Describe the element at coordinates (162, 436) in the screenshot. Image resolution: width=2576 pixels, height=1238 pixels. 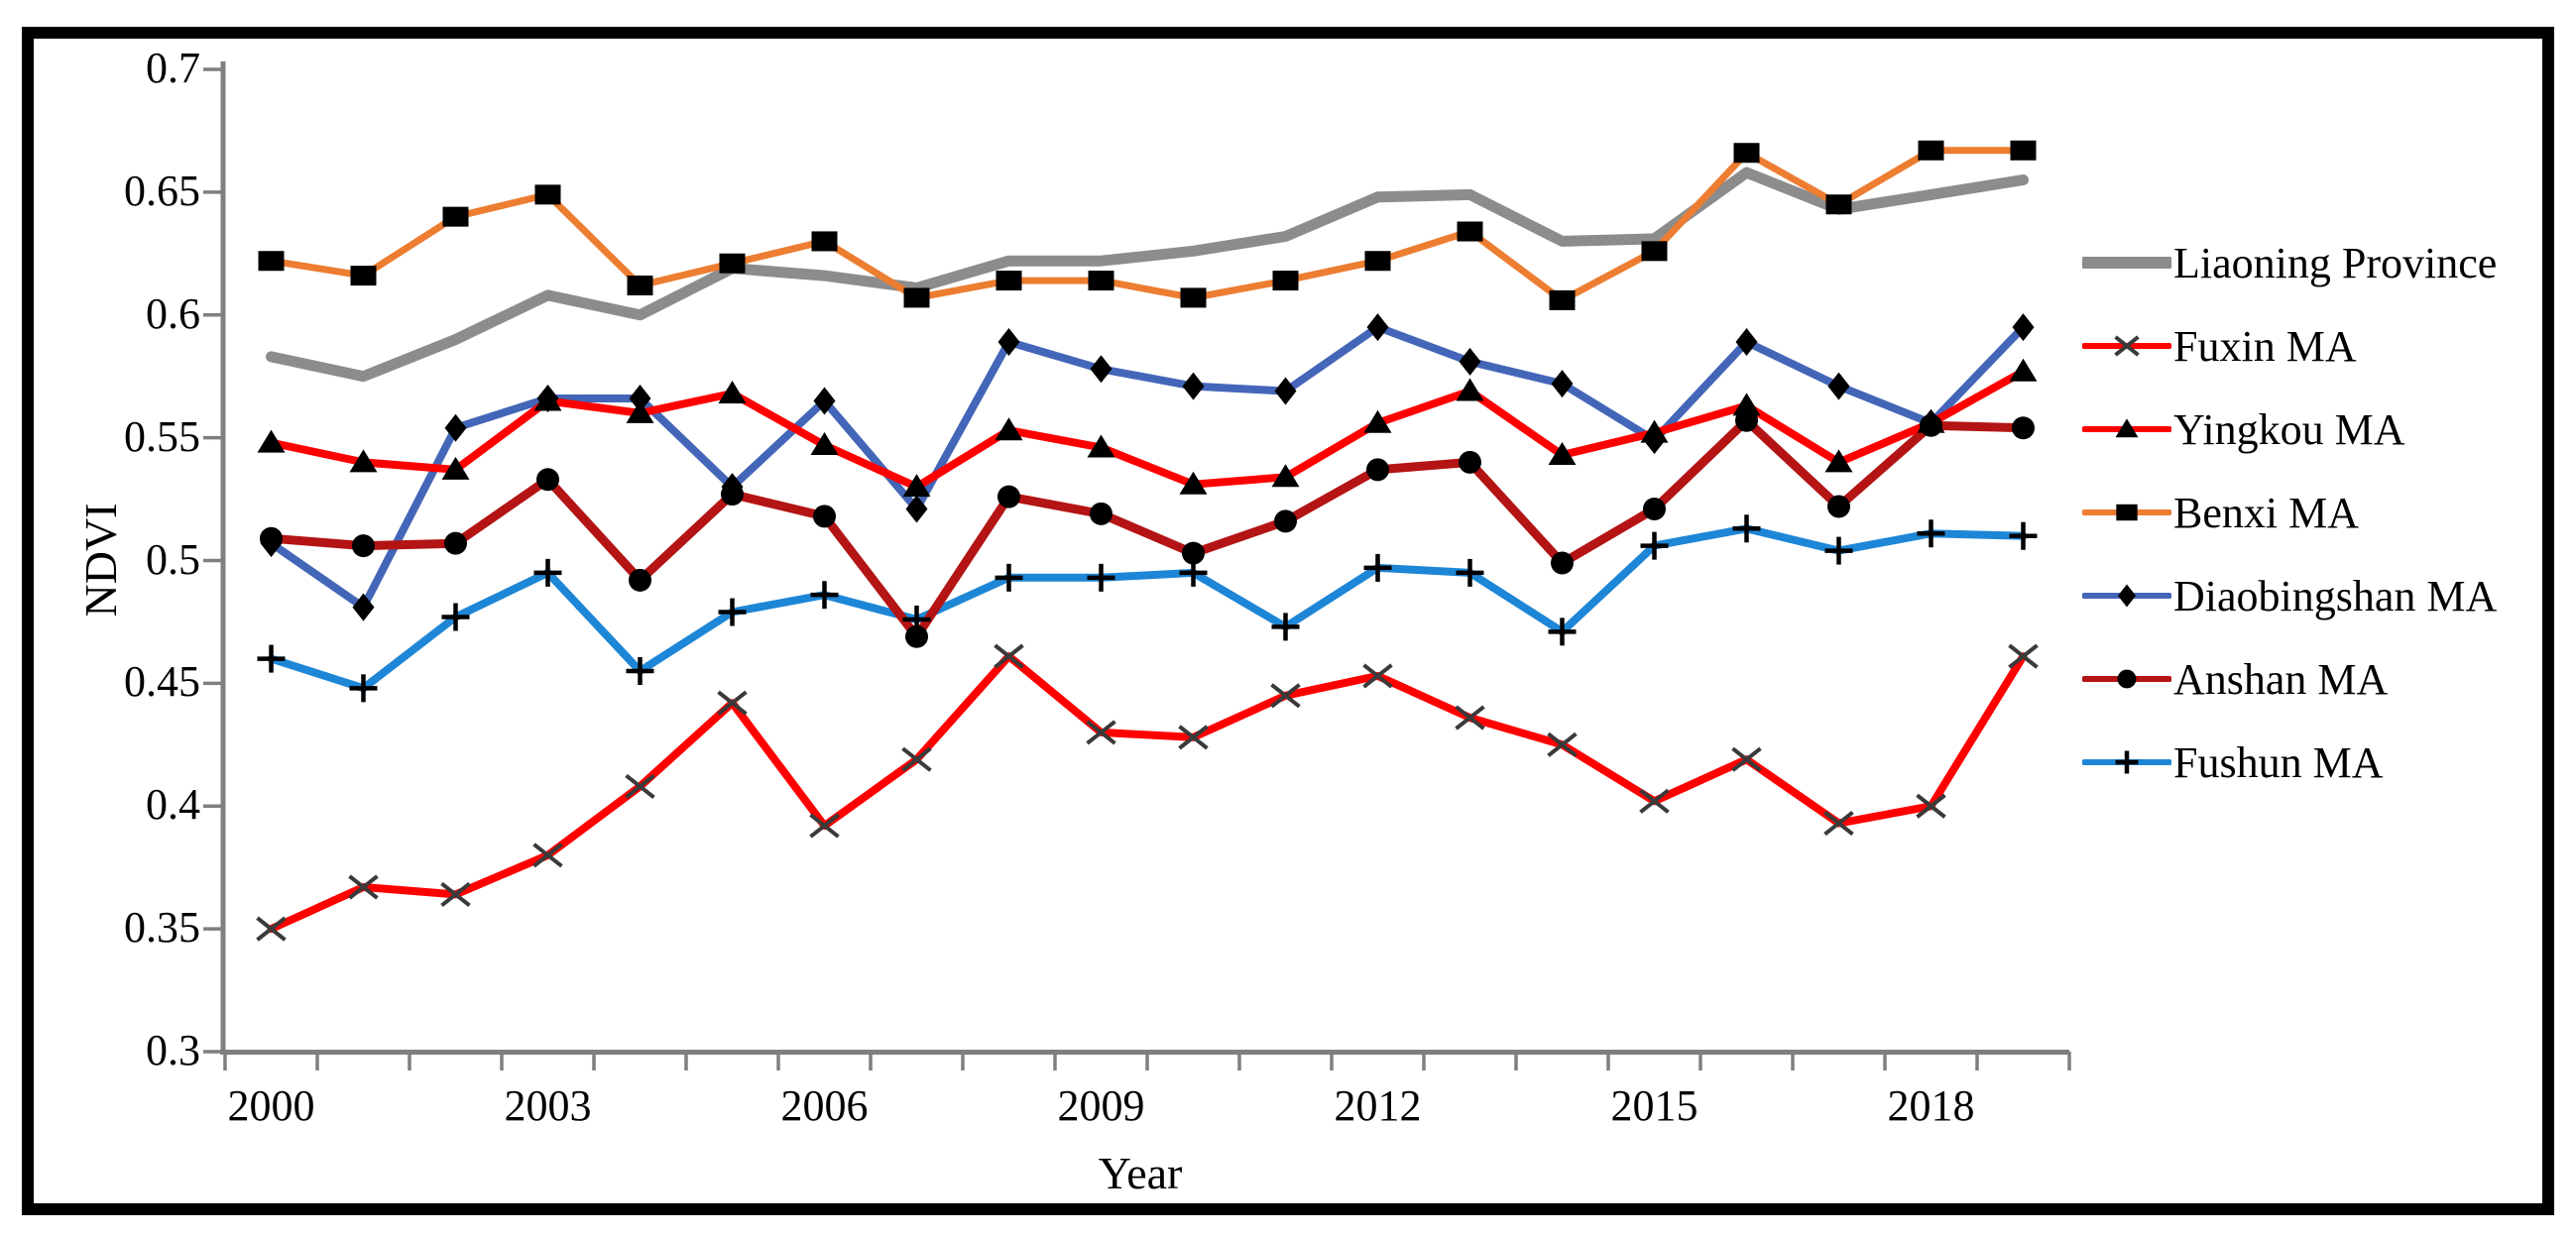
I see `y-tick-label: 0.55` at that location.